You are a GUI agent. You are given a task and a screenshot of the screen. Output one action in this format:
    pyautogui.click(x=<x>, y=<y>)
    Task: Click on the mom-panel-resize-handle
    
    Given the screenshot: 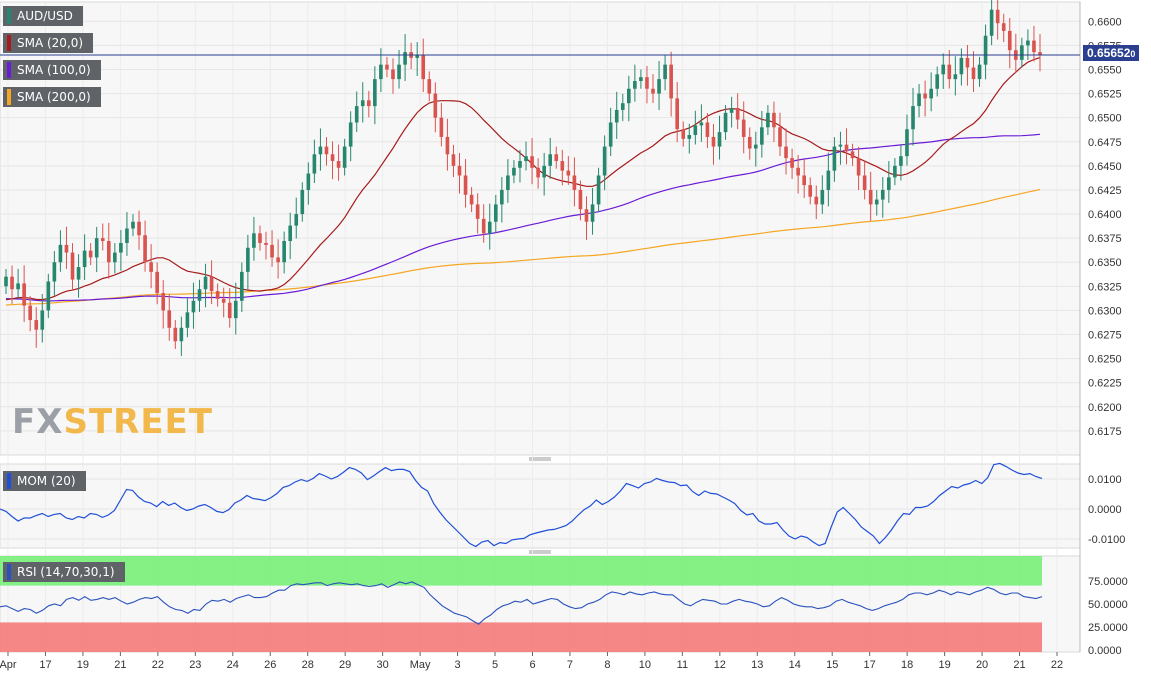 What is the action you would take?
    pyautogui.click(x=540, y=459)
    